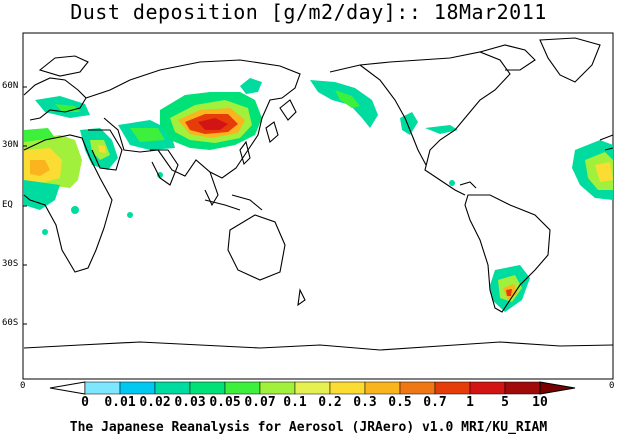  Describe the element at coordinates (295, 402) in the screenshot. I see `colorbar-tick-label: 0.1` at that location.